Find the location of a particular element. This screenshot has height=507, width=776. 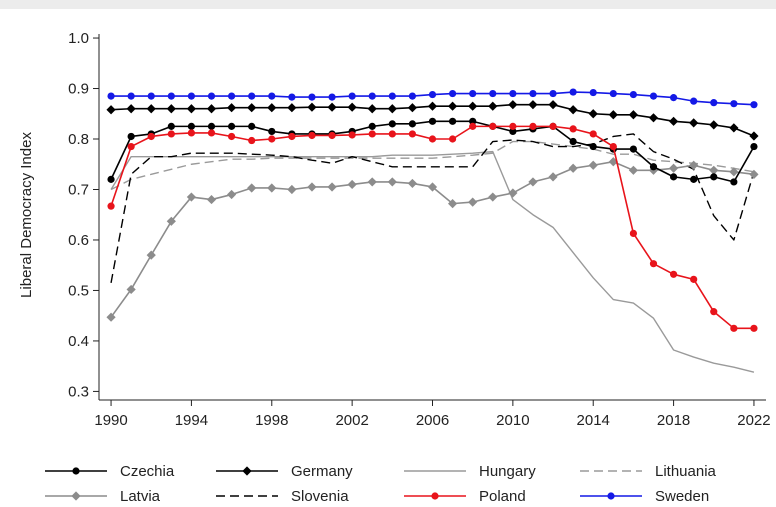

x-tick-label: 1990 is located at coordinates (110, 420).